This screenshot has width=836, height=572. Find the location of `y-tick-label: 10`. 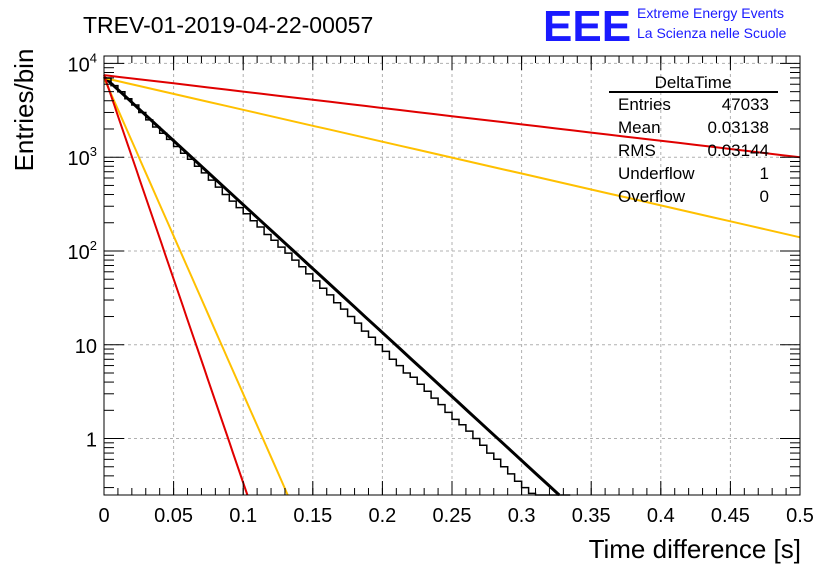

y-tick-label: 10 is located at coordinates (86, 347).